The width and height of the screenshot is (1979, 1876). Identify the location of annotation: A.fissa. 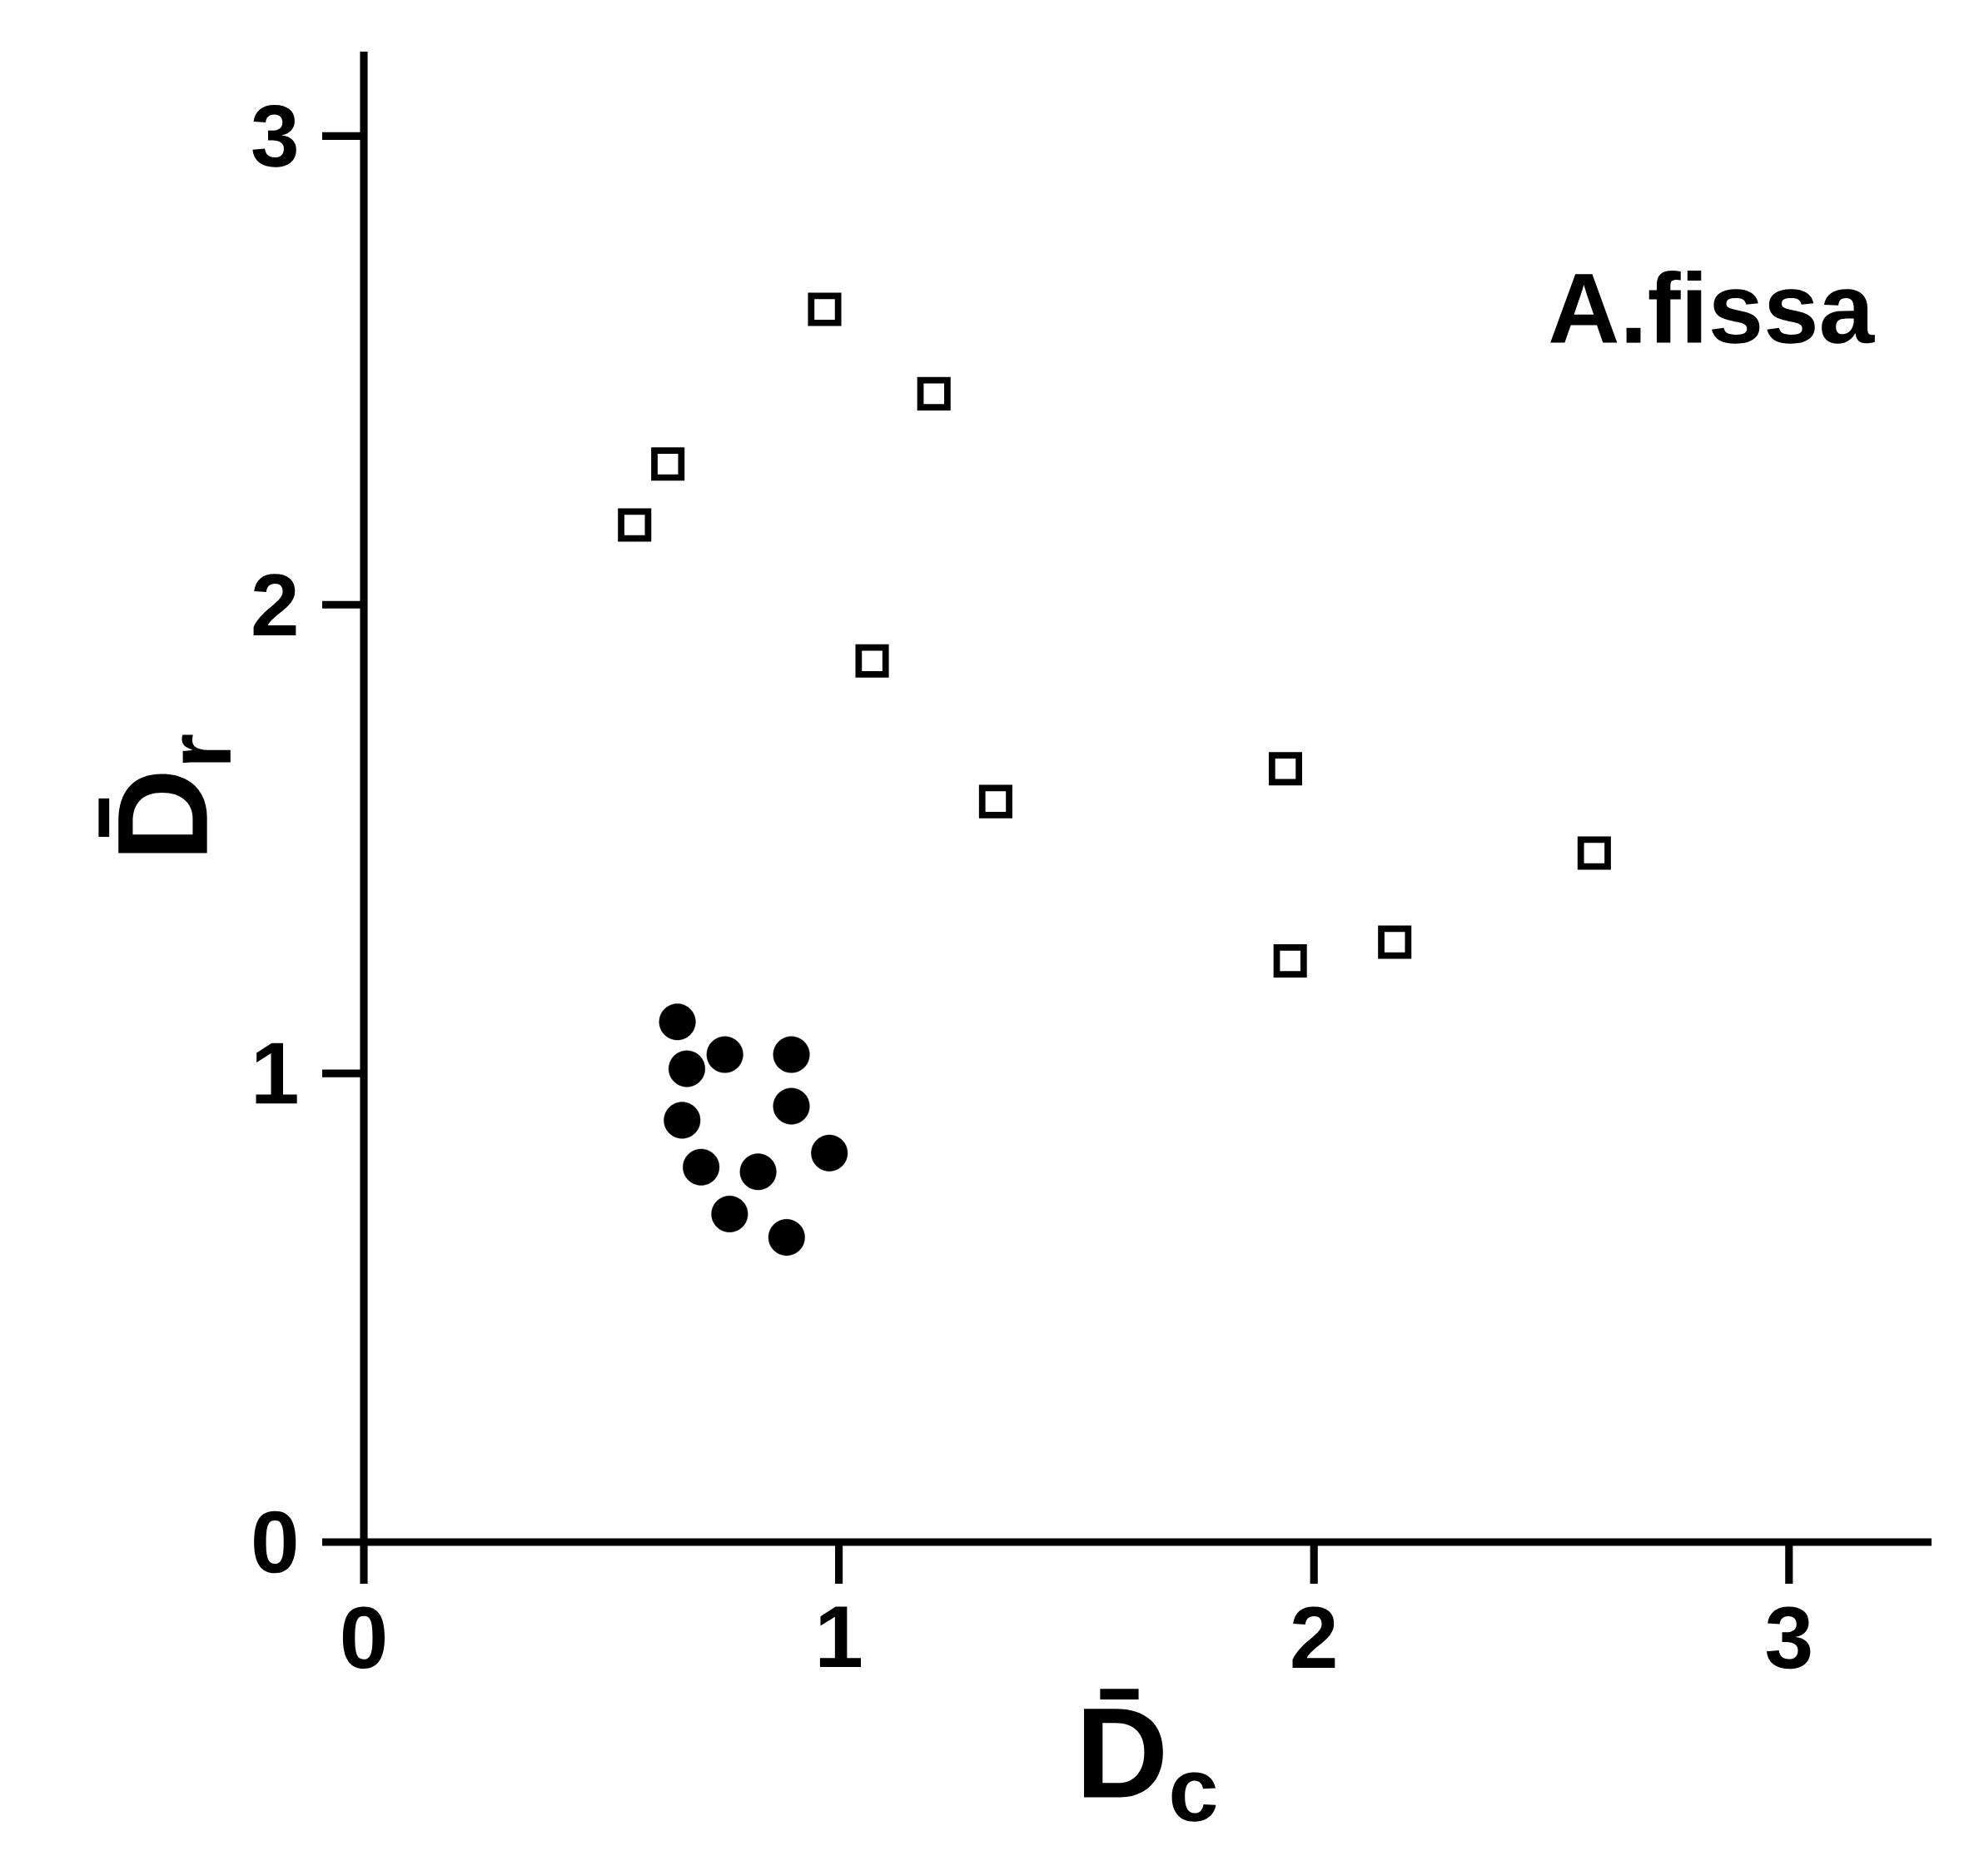
(1712, 307).